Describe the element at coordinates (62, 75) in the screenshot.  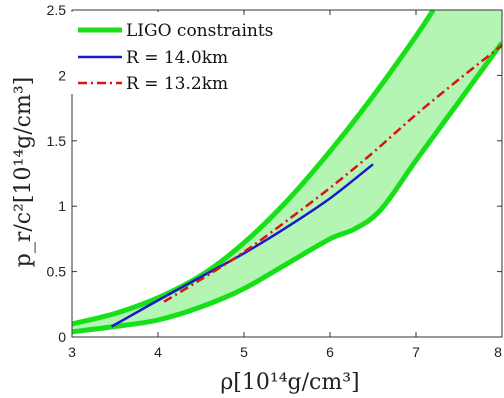
I see `y-tick-label: 2` at that location.